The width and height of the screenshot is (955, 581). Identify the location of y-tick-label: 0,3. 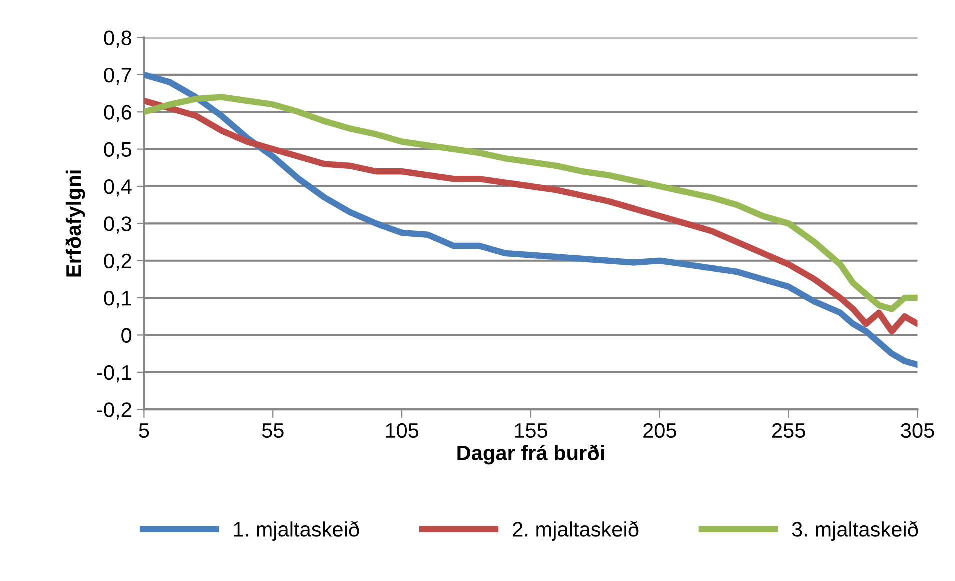
(118, 225).